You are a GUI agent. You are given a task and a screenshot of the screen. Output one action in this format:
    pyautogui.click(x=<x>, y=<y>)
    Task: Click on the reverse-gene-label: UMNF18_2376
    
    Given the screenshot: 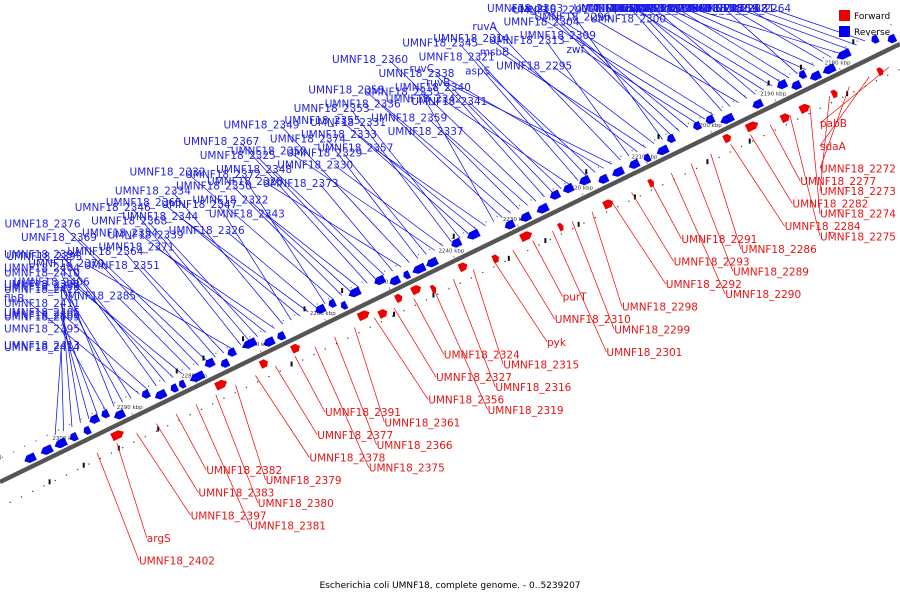 What is the action you would take?
    pyautogui.click(x=43, y=224)
    